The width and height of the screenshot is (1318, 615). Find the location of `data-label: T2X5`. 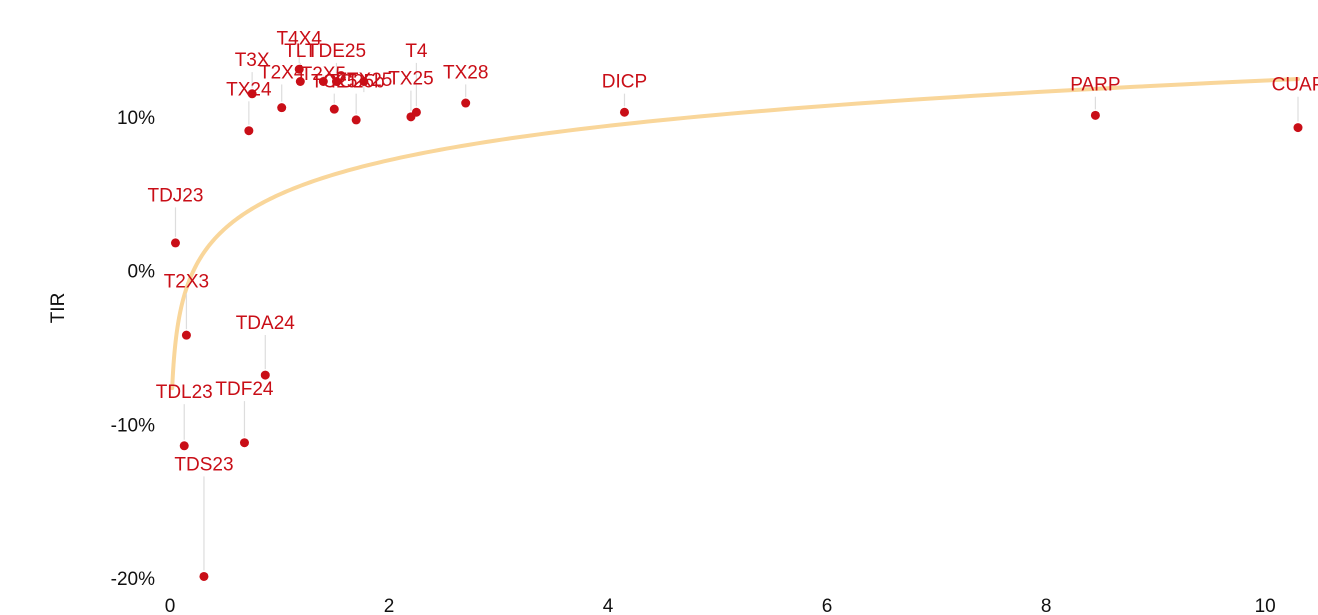

data-label: T2X5 is located at coordinates (323, 74).